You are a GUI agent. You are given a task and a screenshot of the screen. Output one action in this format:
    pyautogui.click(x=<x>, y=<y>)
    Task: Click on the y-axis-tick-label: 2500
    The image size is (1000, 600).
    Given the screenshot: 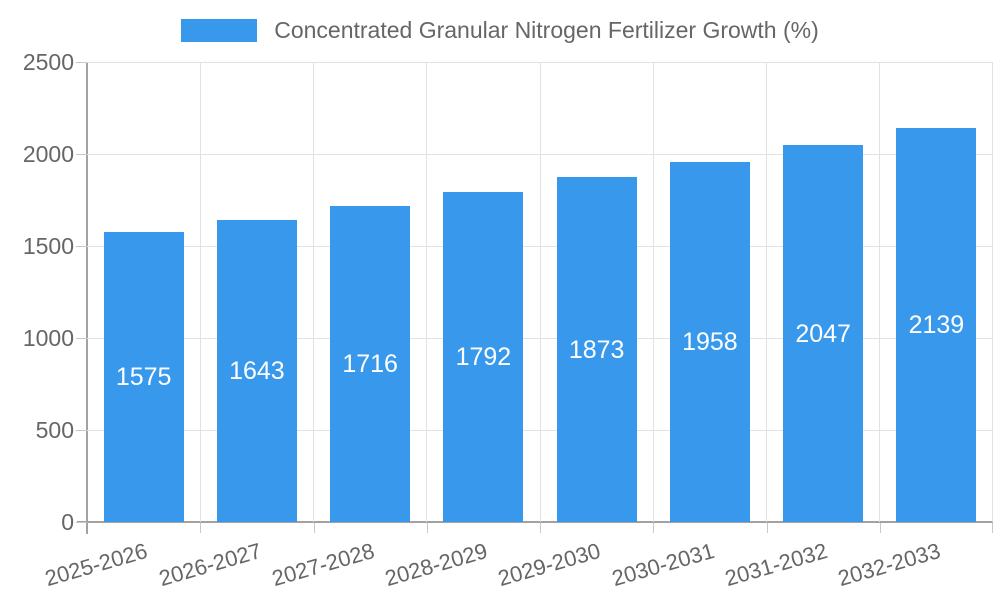 What is the action you would take?
    pyautogui.click(x=48, y=62)
    